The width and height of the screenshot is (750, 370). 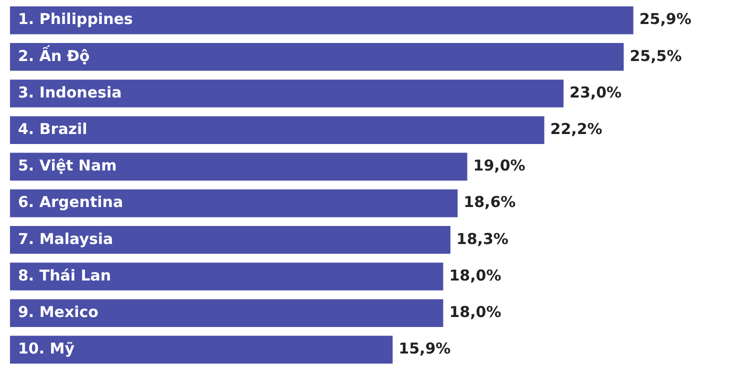 What do you see at coordinates (46, 349) in the screenshot?
I see `y-tick-label: 10. Mỹ` at bounding box center [46, 349].